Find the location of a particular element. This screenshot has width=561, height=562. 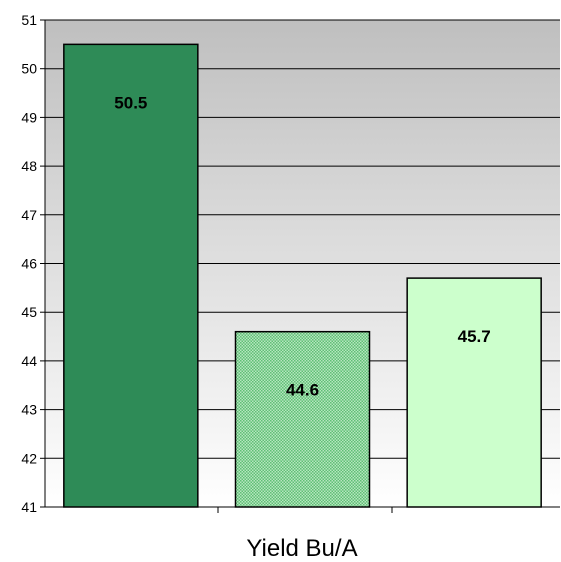

y-tick-label: 50 is located at coordinates (29, 69).